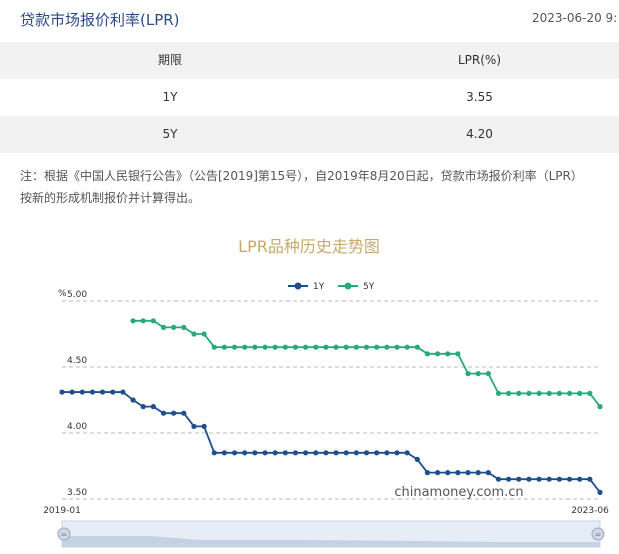 This screenshot has width=619, height=554. Describe the element at coordinates (331, 287) in the screenshot. I see `chart-legend: 1Y 5Y` at that location.